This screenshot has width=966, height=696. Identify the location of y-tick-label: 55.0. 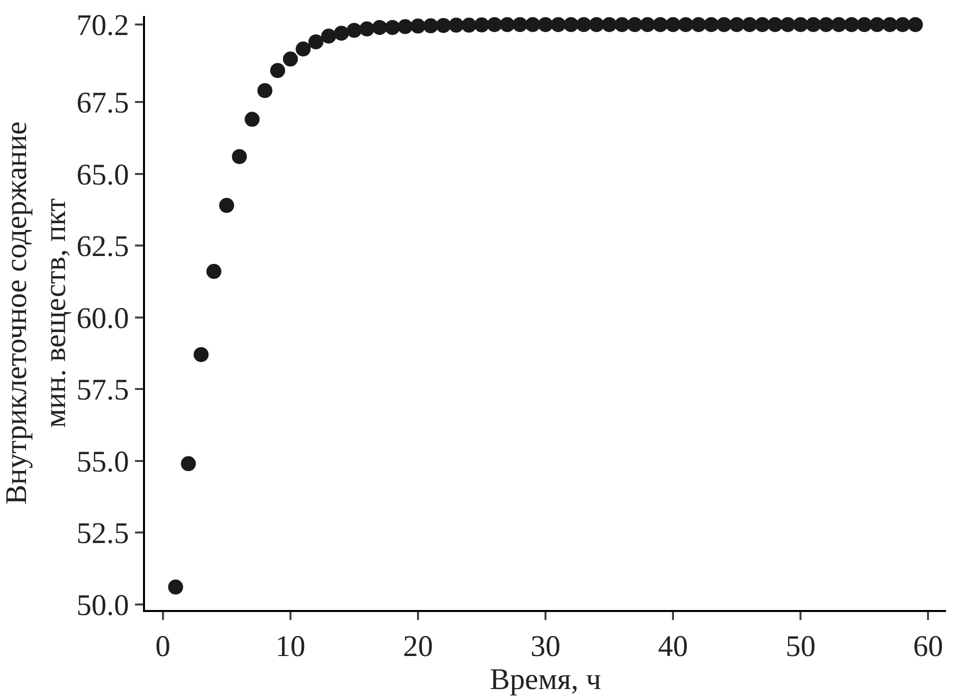
(102, 461).